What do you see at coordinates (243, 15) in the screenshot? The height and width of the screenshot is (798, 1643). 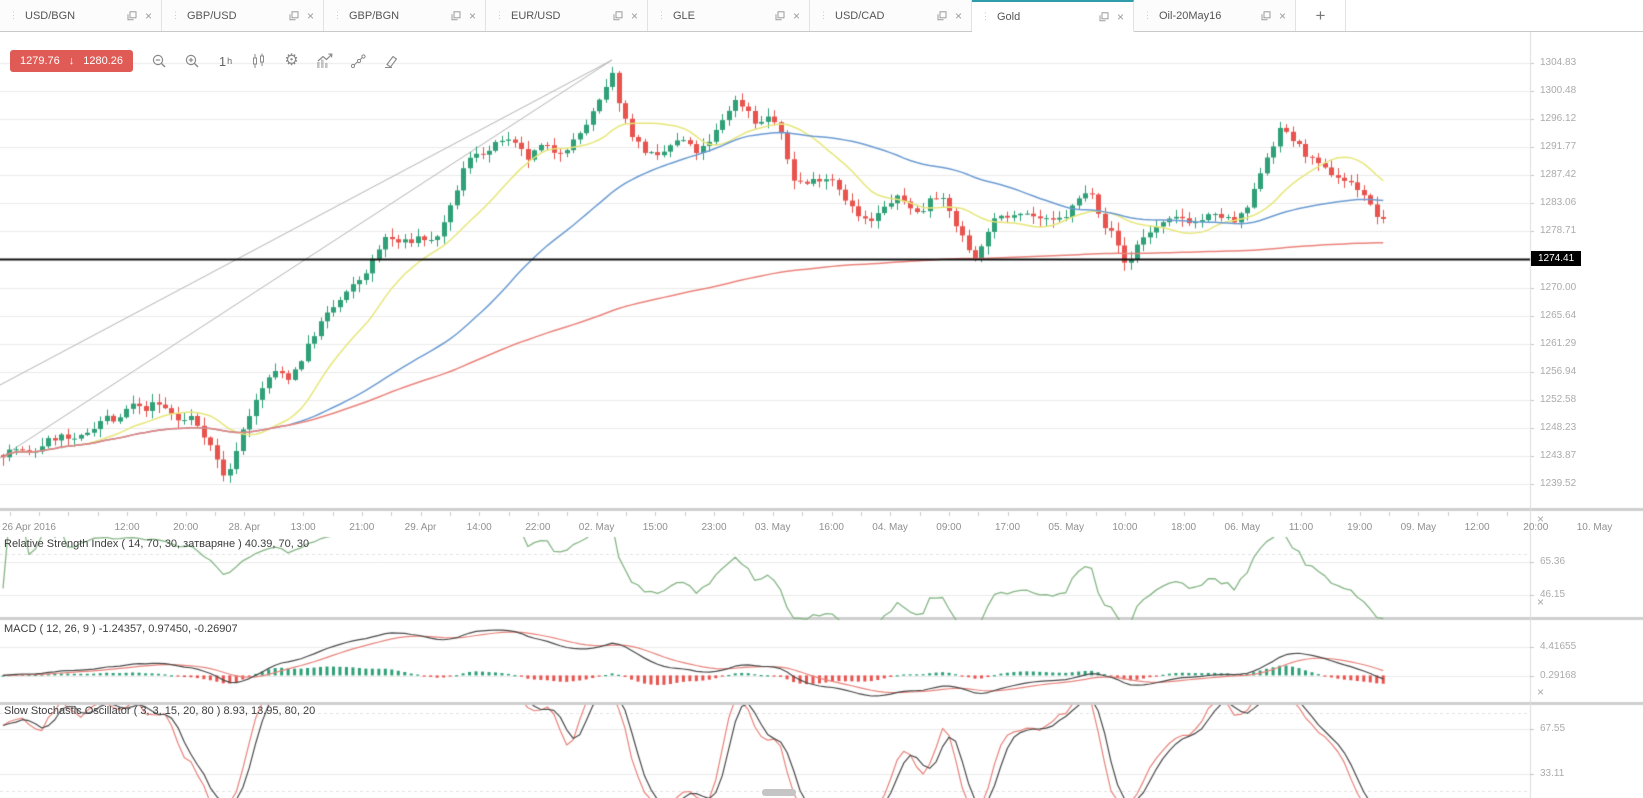 I see `tab-gbp-usd: ⋮ GBP/USD ×` at bounding box center [243, 15].